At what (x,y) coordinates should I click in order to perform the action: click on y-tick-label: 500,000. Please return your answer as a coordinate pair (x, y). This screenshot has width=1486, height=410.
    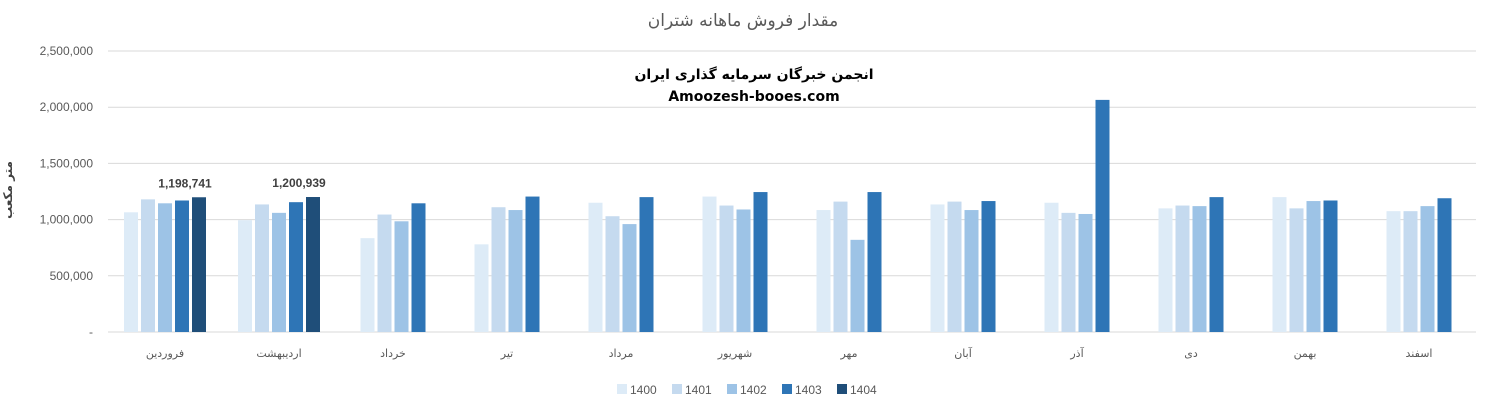
    Looking at the image, I should click on (72, 276).